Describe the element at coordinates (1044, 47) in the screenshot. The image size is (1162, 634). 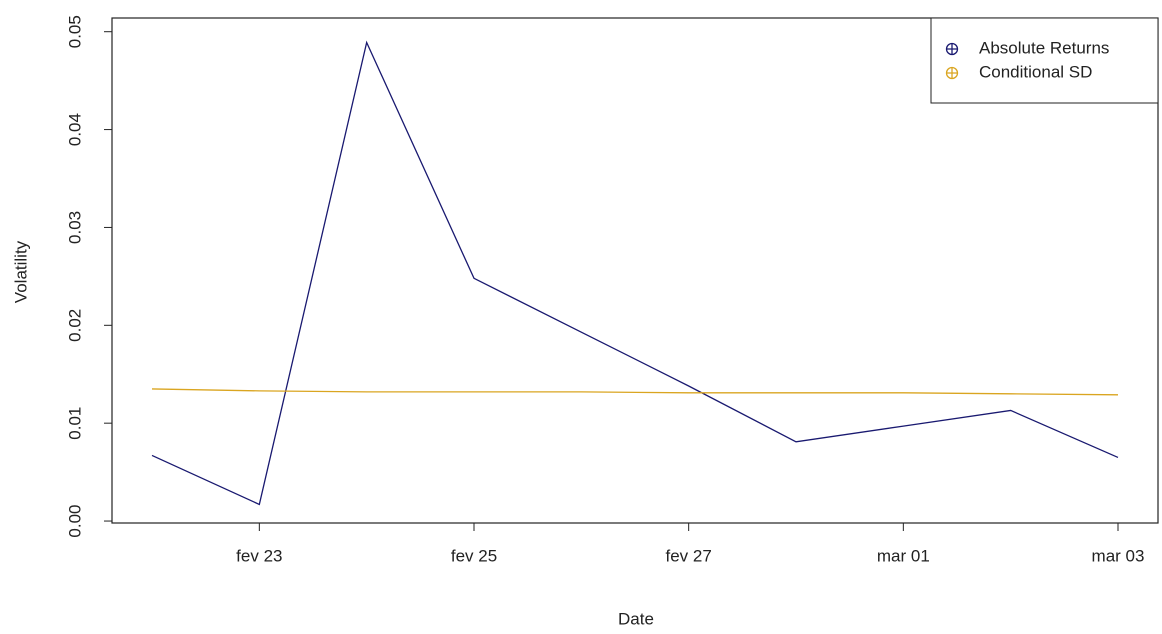
I see `legend-label: Absolute Returns` at that location.